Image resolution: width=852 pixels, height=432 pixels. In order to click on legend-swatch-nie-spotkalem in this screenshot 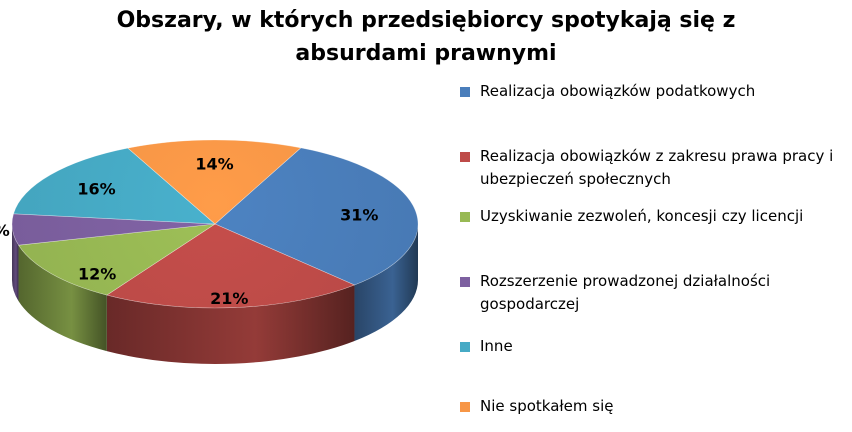, I will do `click(465, 407)`.